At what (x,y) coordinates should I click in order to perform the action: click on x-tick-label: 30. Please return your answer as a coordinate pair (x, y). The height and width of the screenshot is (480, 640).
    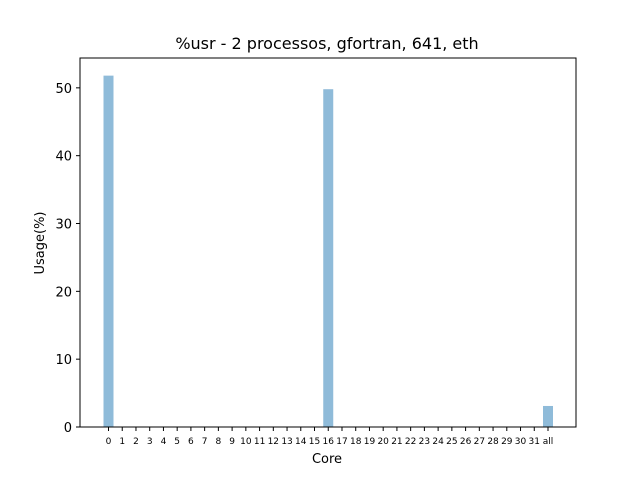
    Looking at the image, I should click on (521, 442).